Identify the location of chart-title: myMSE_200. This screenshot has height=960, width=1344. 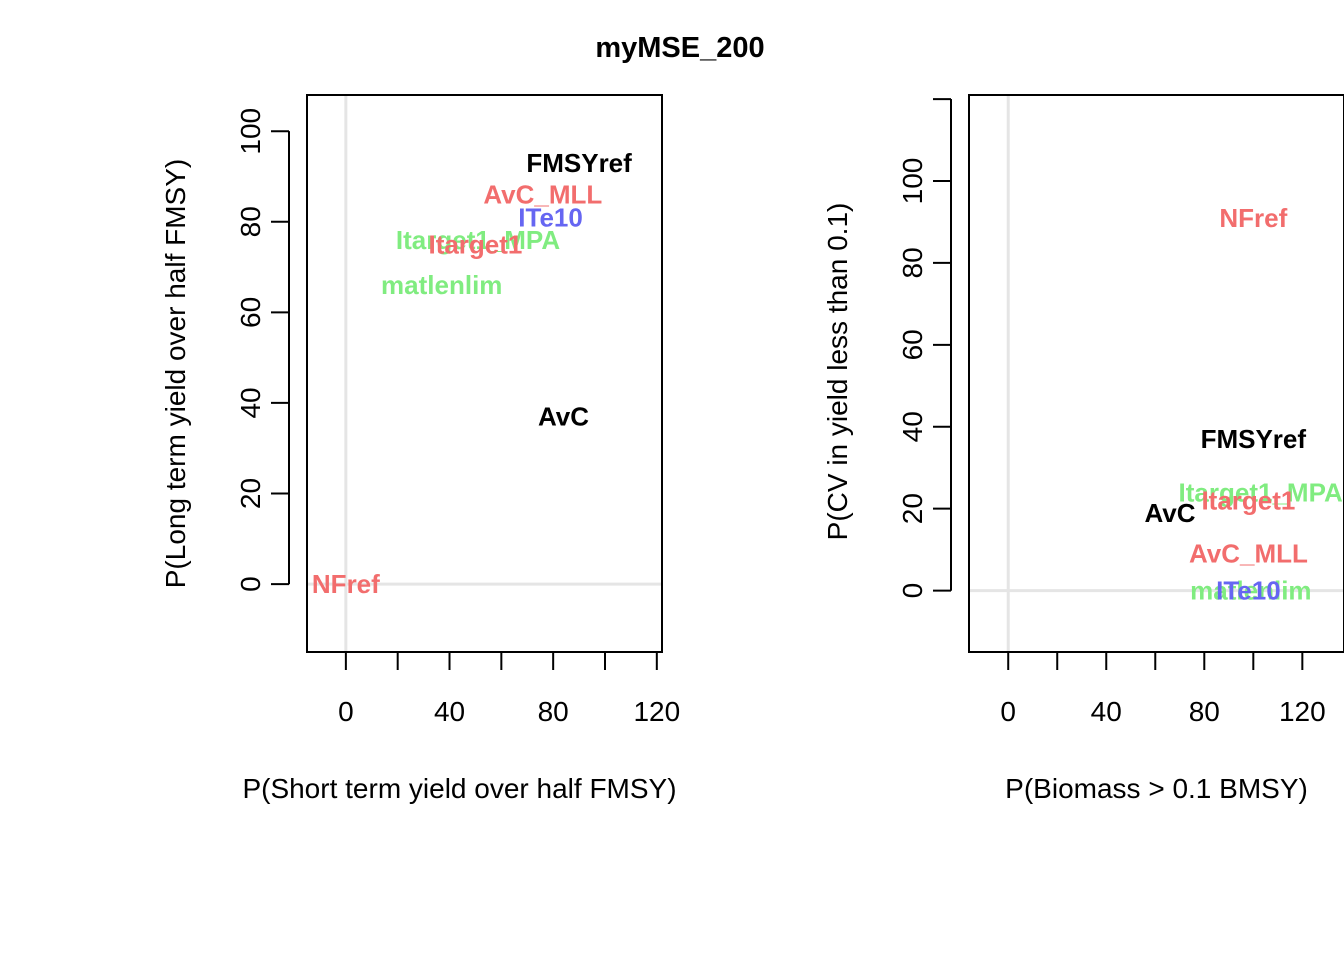
(679, 48).